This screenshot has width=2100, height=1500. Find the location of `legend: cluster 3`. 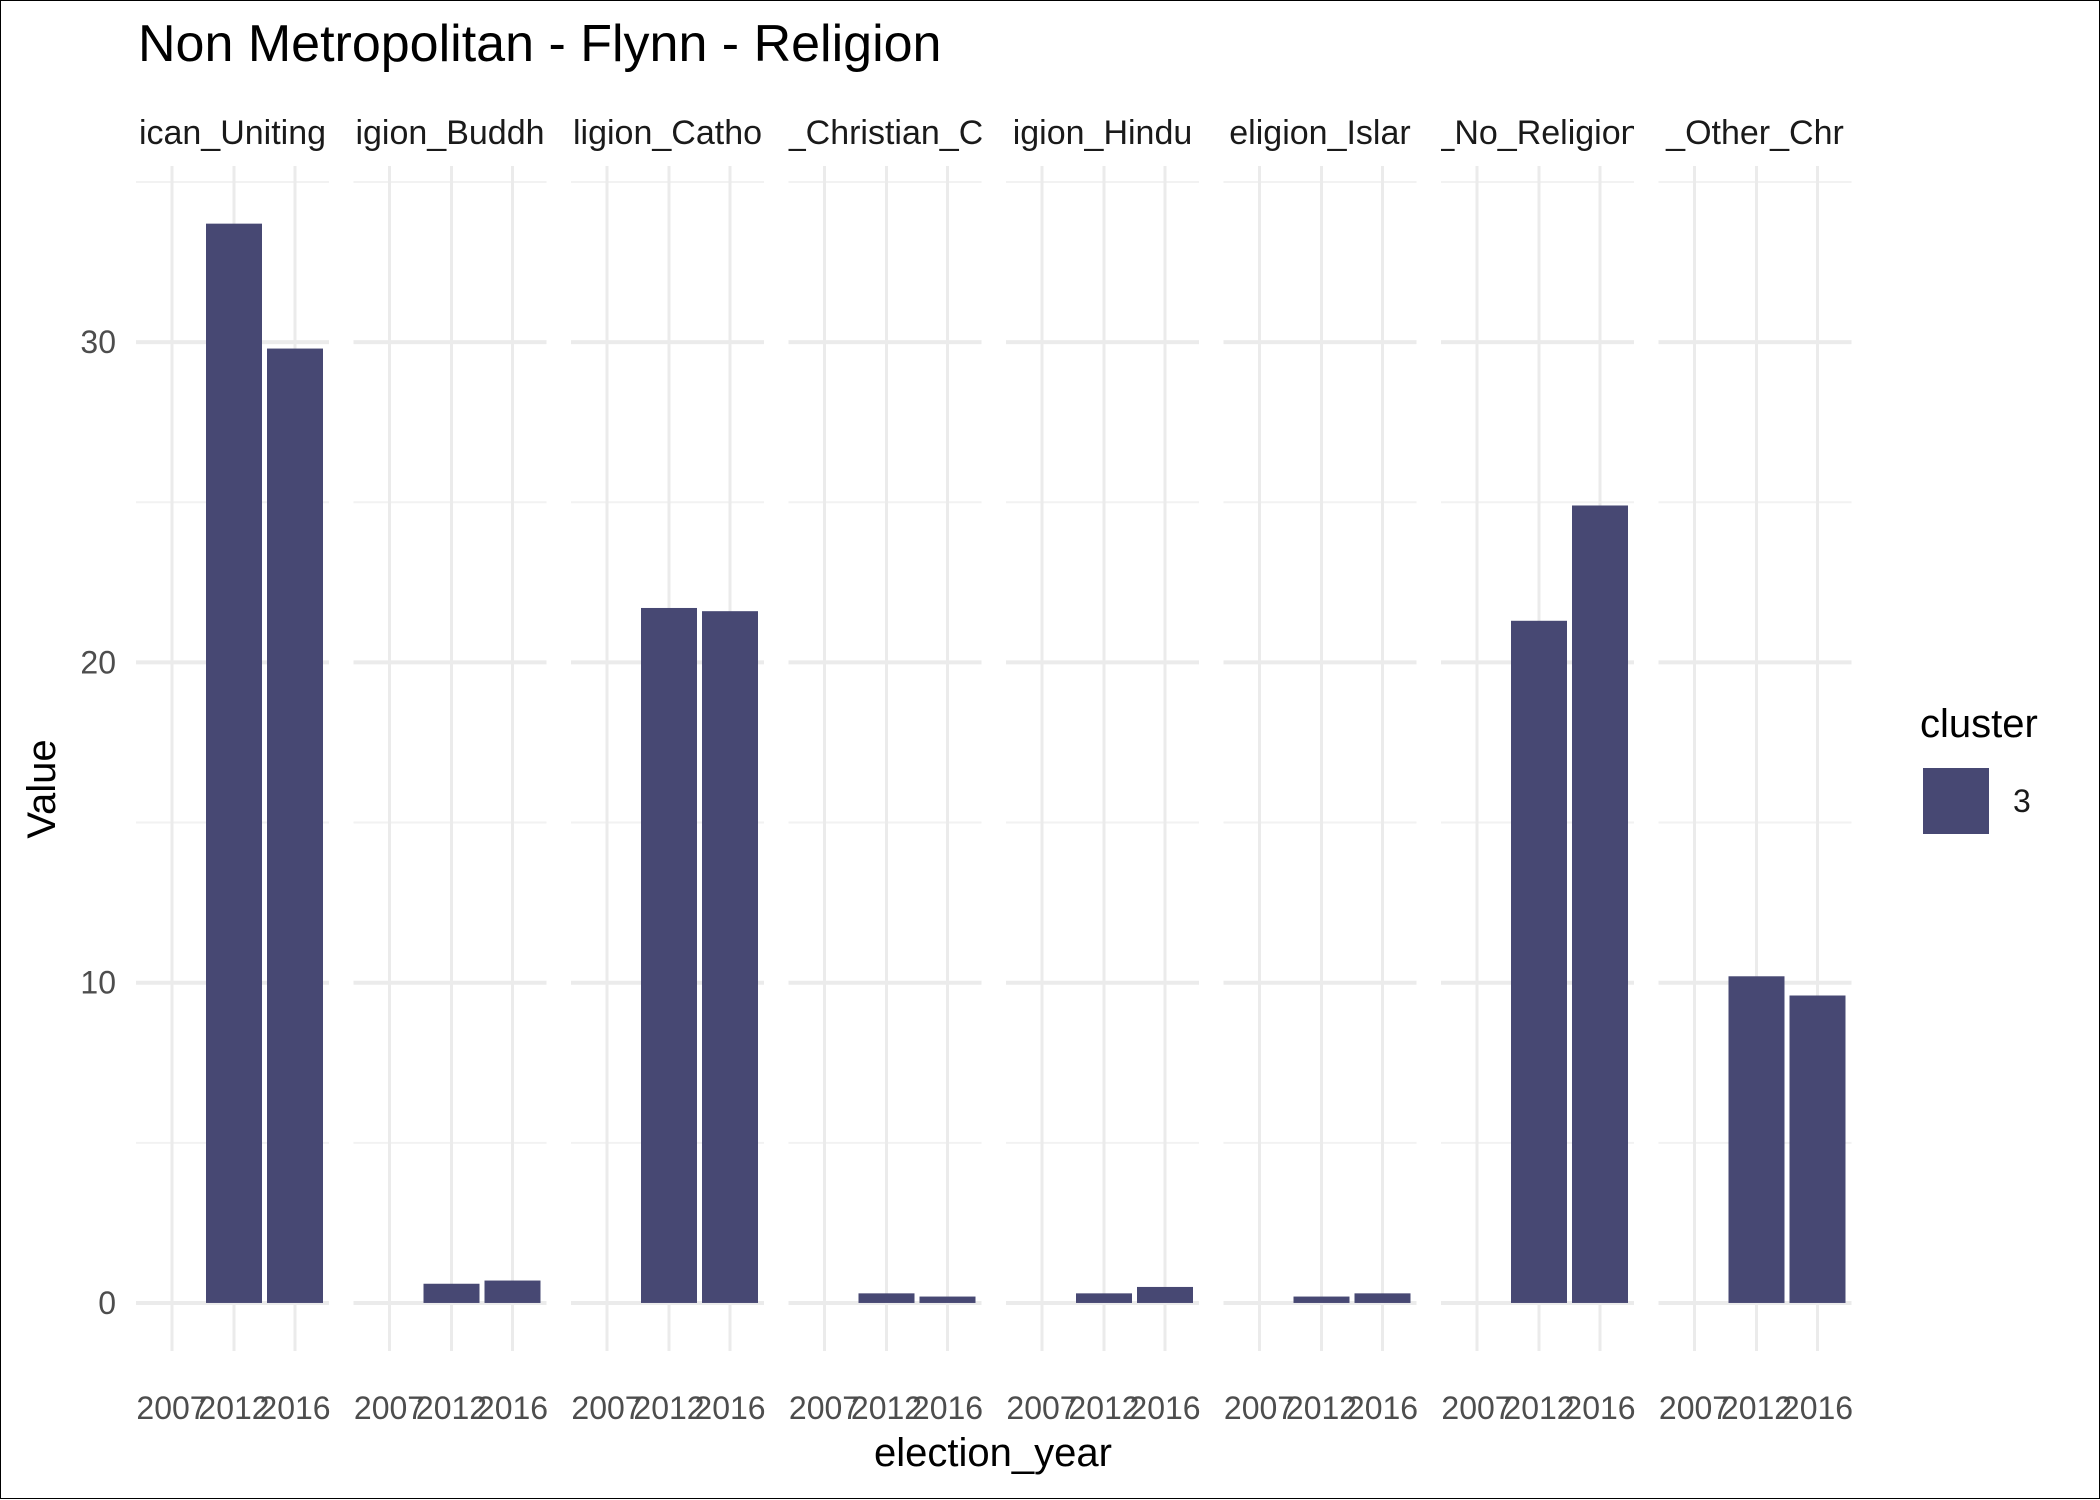

legend: cluster 3 is located at coordinates (1979, 768).